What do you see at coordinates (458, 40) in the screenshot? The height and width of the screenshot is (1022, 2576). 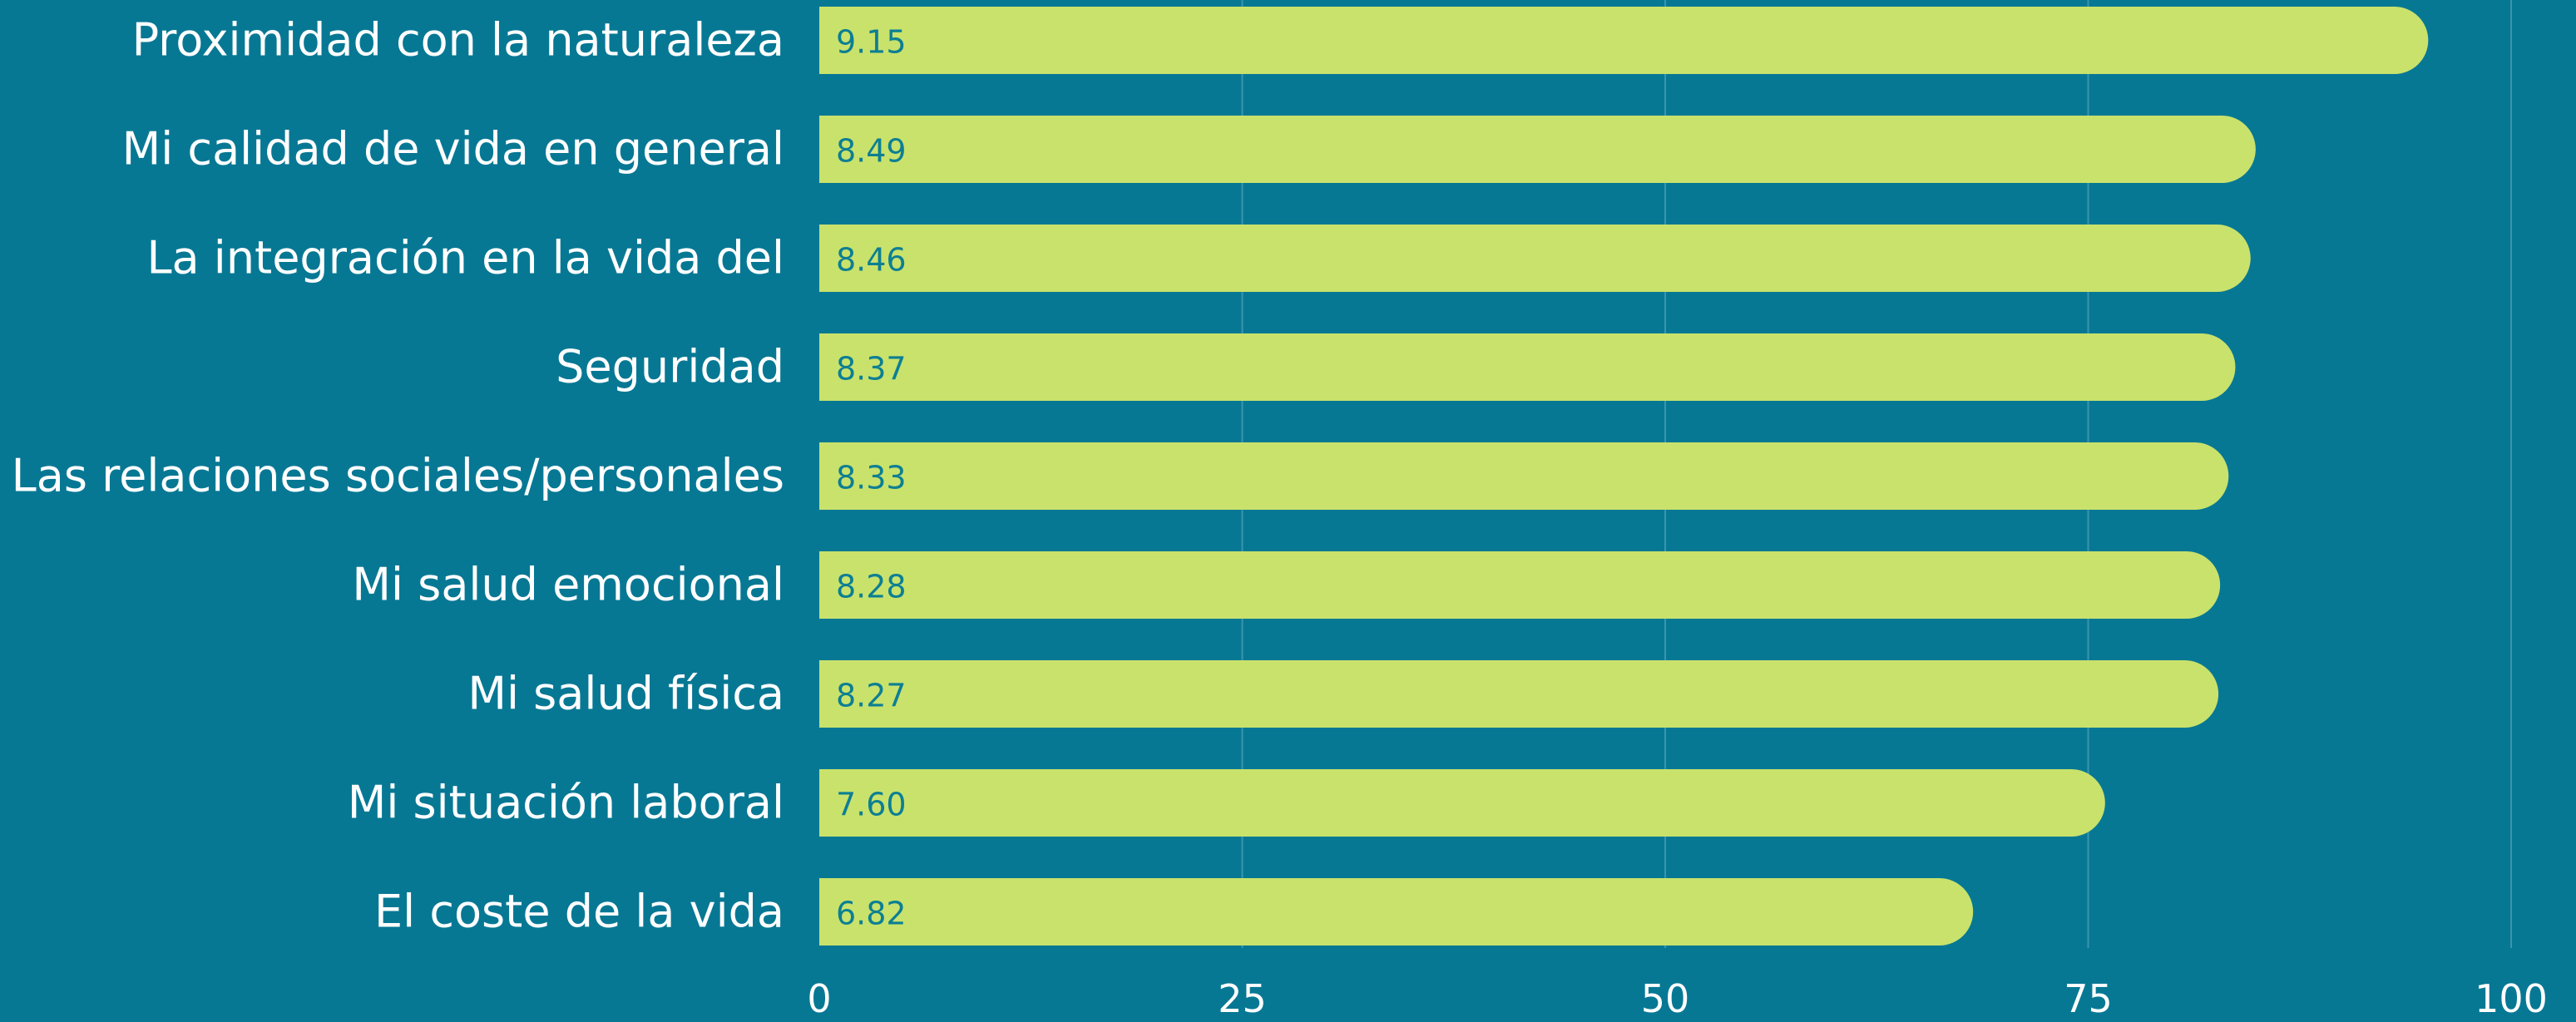 I see `category-label: Proximidad con la naturaleza` at bounding box center [458, 40].